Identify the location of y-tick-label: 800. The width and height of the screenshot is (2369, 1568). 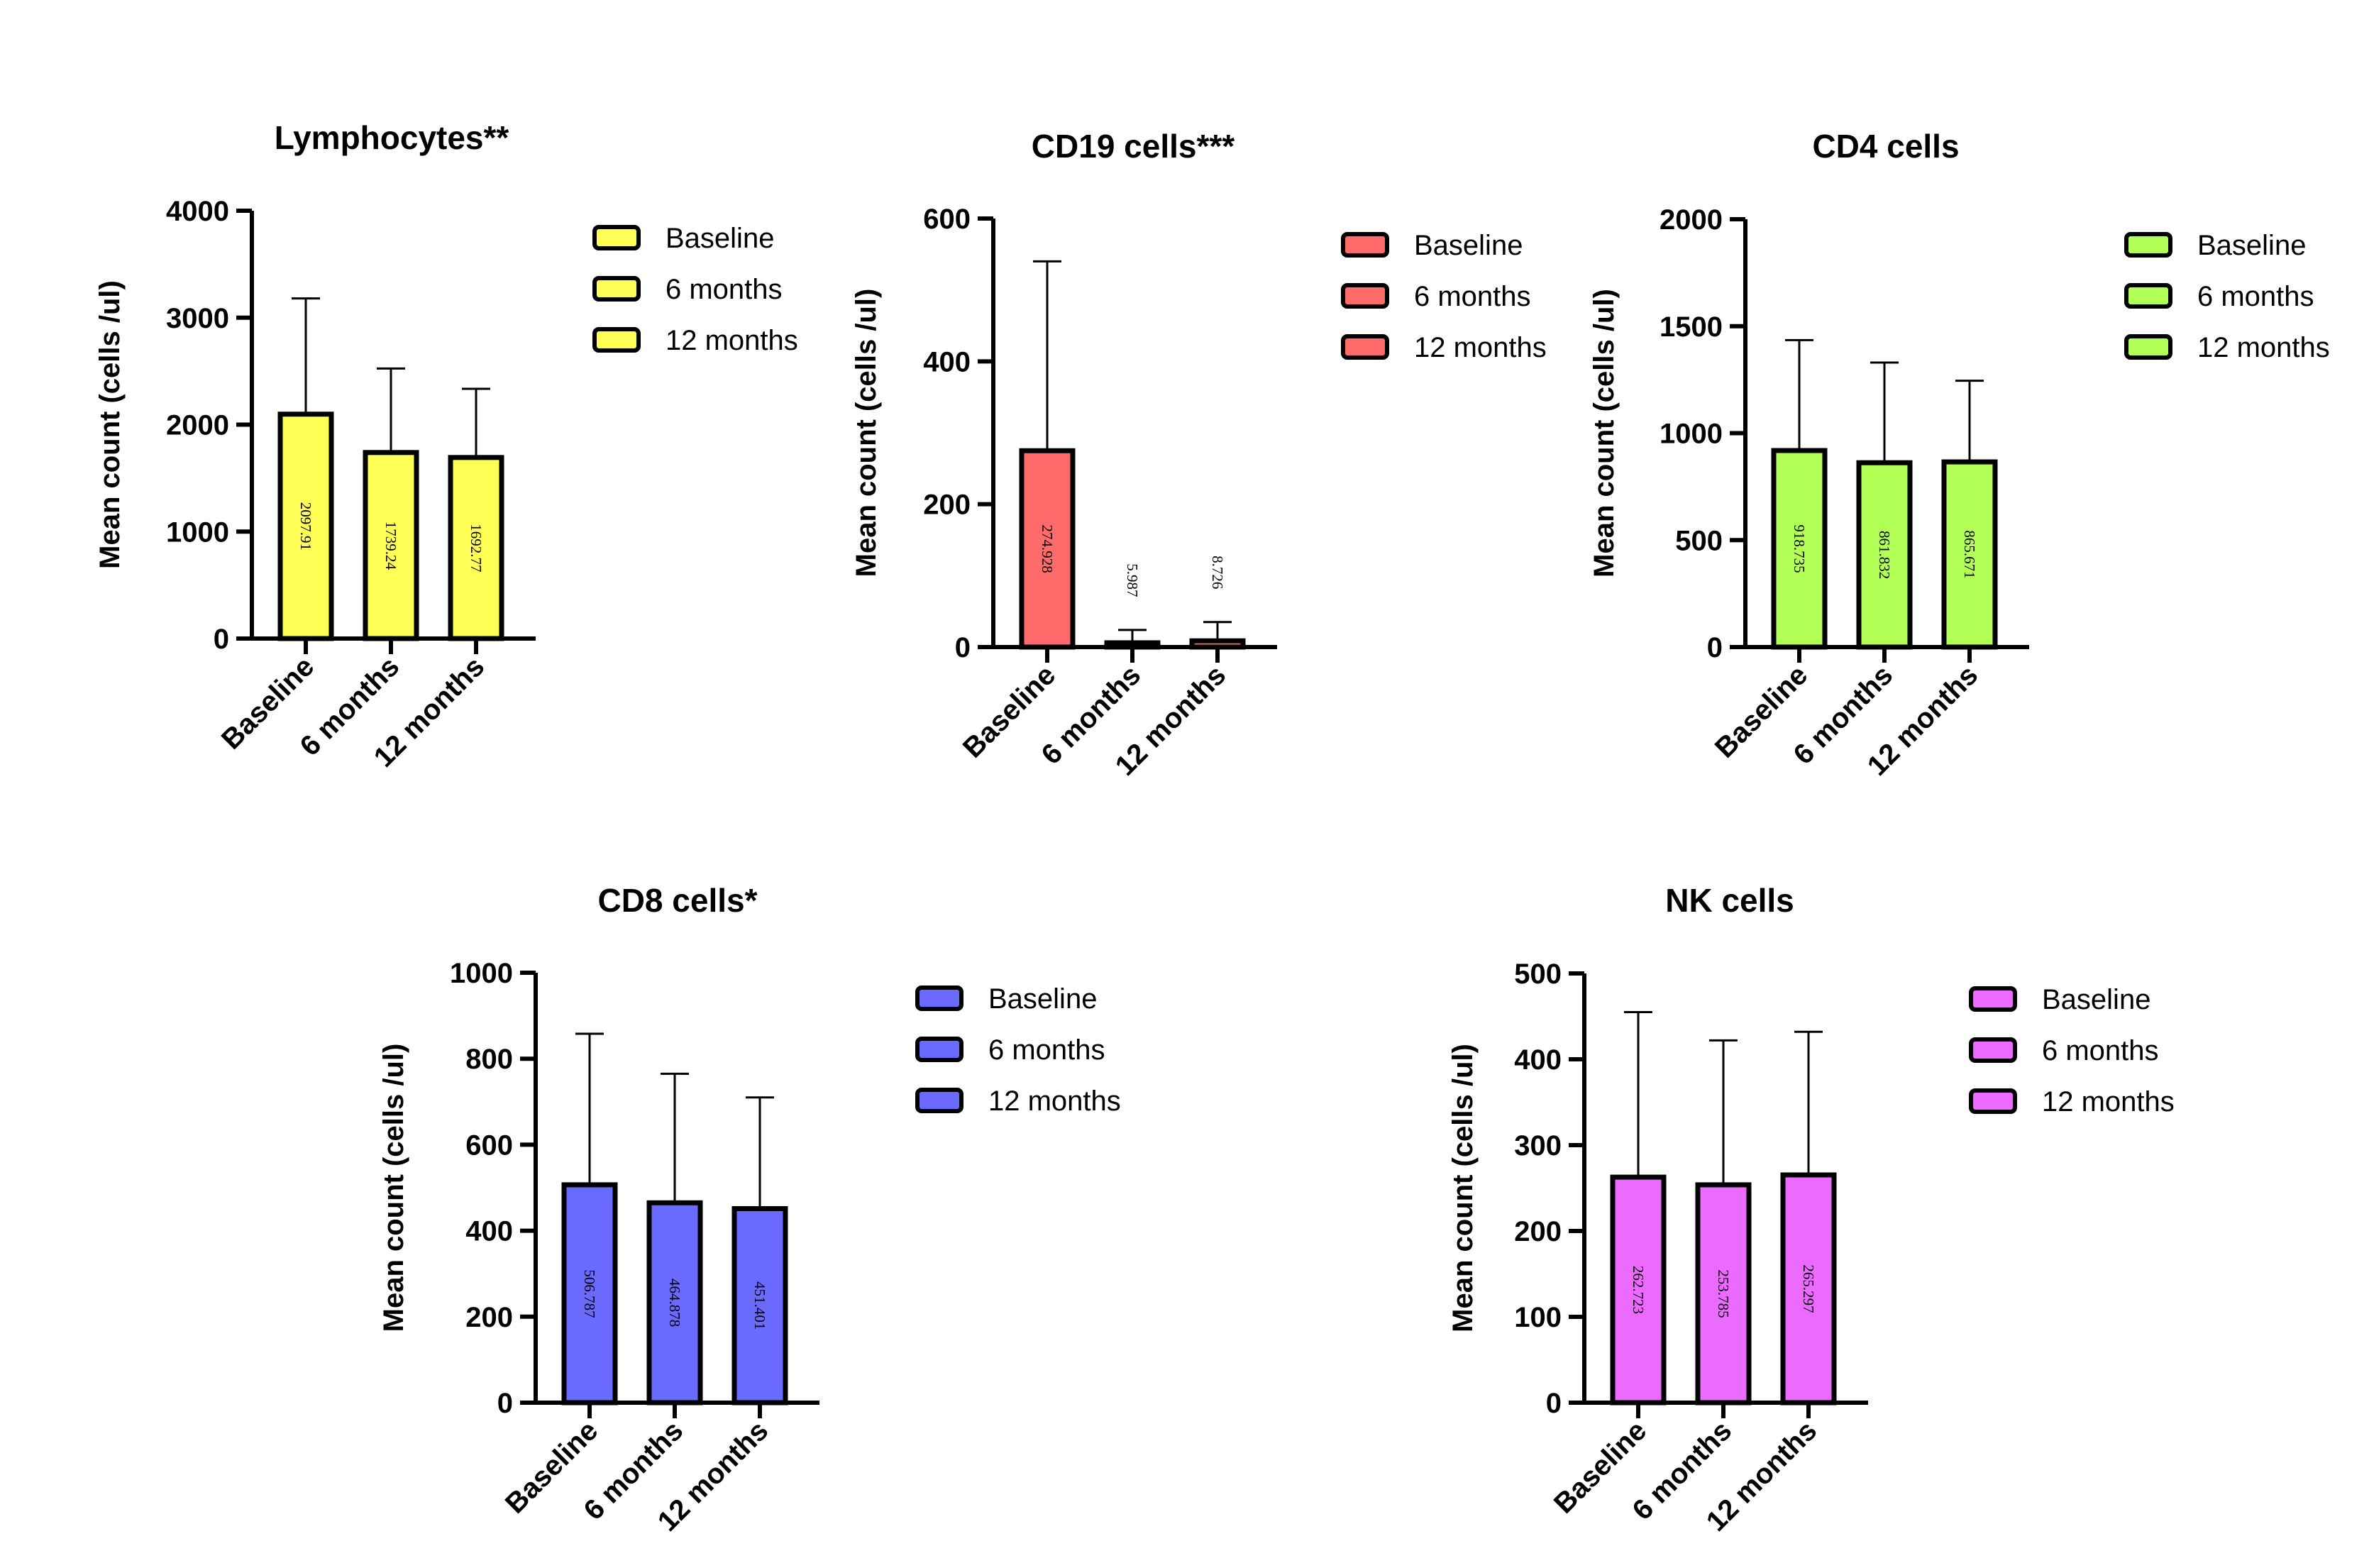
(489, 1059).